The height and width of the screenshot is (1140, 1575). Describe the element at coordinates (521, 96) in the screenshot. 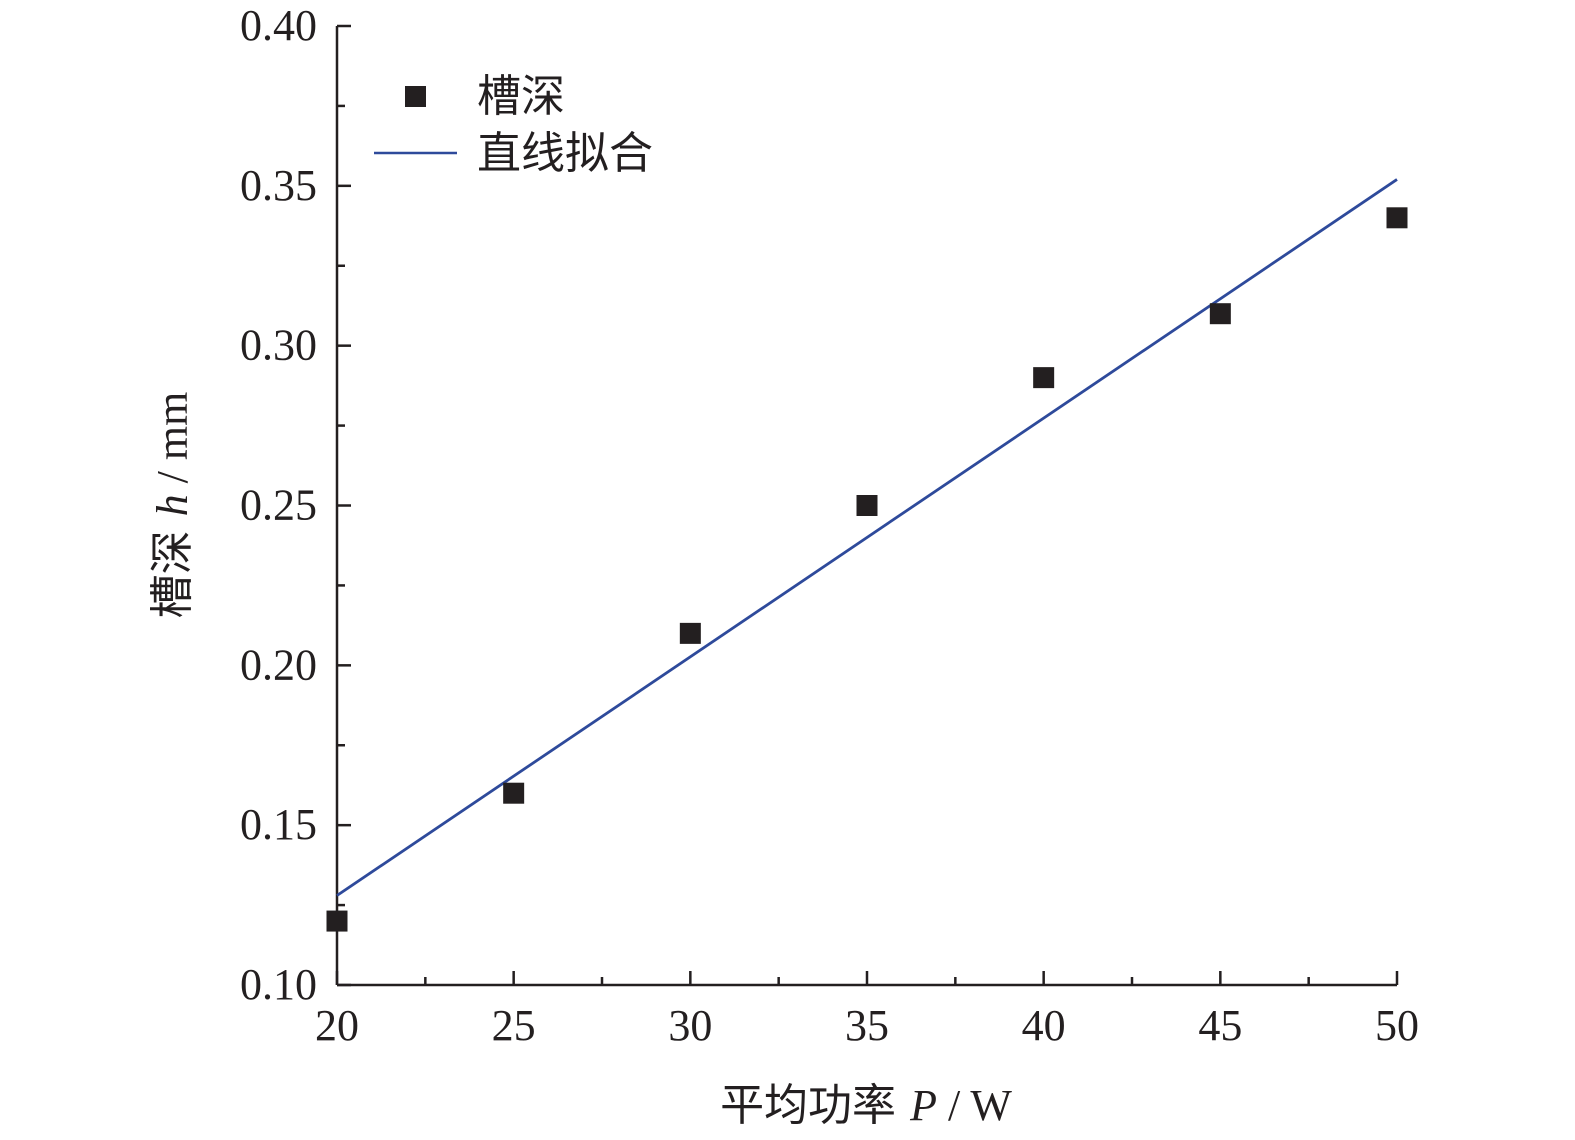

I see `legend-label-depth: 槽深` at that location.